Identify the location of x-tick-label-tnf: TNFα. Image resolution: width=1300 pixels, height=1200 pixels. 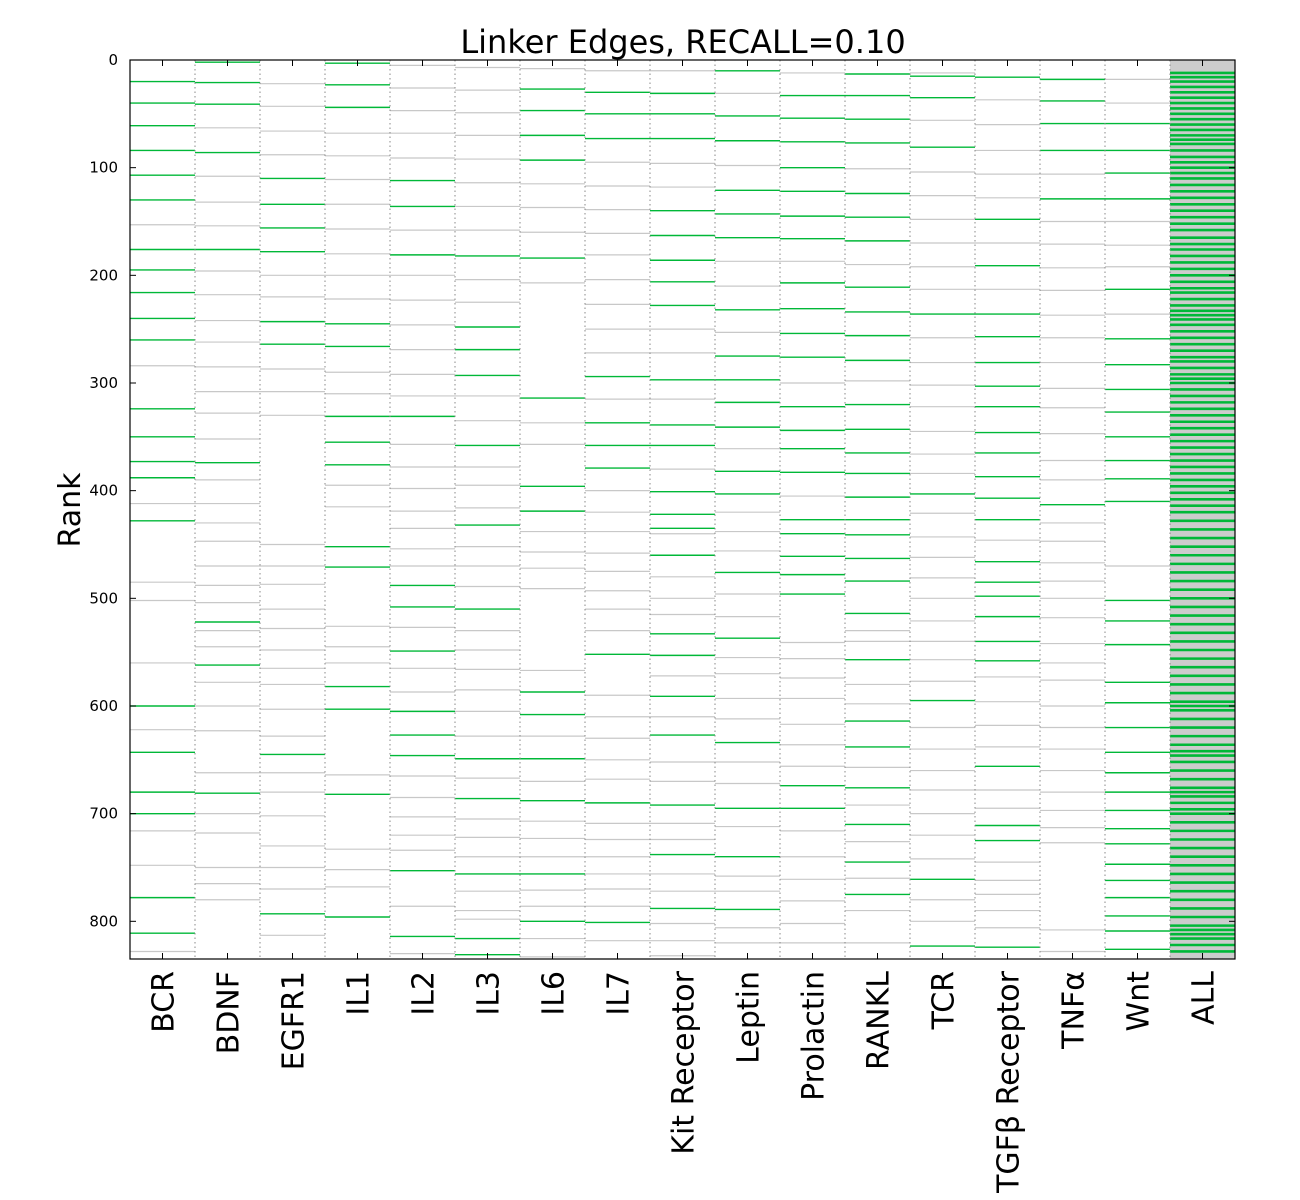
(1074, 1010).